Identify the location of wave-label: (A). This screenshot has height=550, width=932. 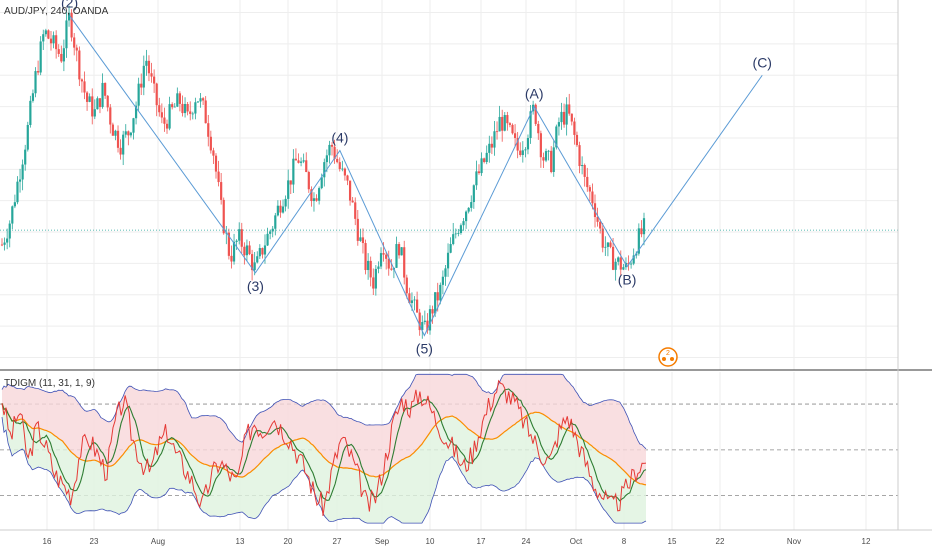
(534, 94).